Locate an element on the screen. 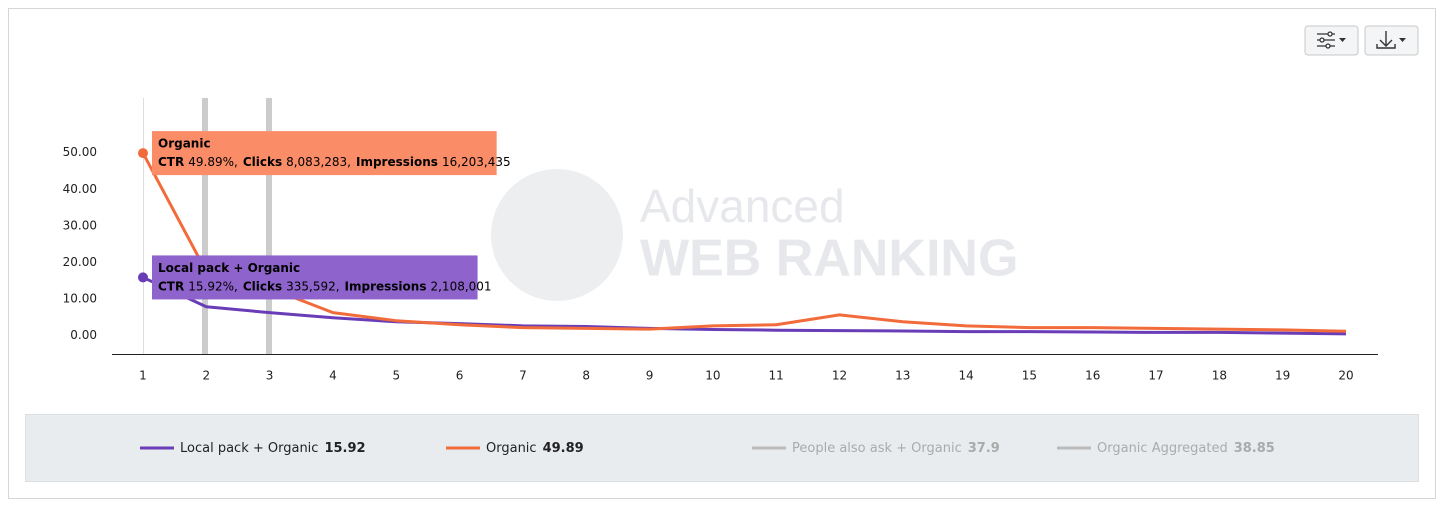 This screenshot has height=507, width=1442. y-tick-label: 50.00 is located at coordinates (80, 152).